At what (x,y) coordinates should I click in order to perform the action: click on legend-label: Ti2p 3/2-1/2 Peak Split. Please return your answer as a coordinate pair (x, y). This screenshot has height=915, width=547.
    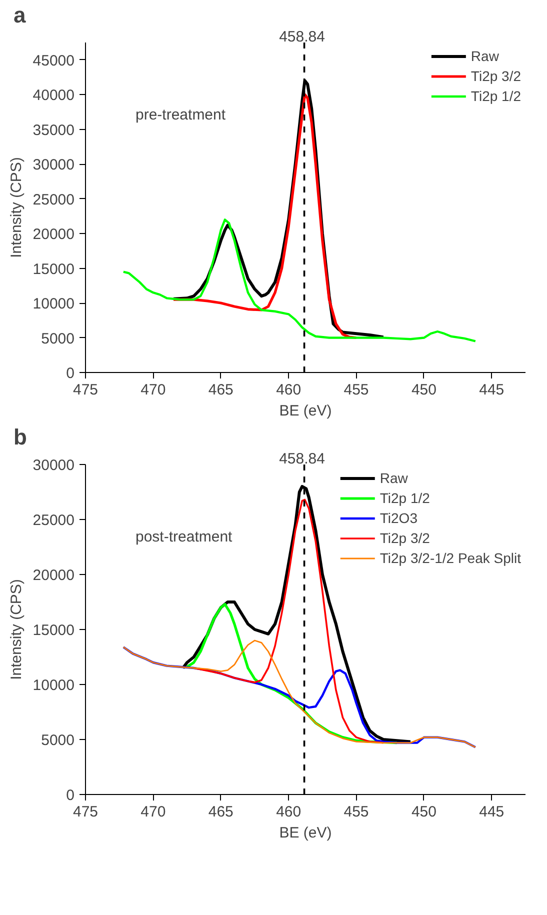
    Looking at the image, I should click on (450, 558).